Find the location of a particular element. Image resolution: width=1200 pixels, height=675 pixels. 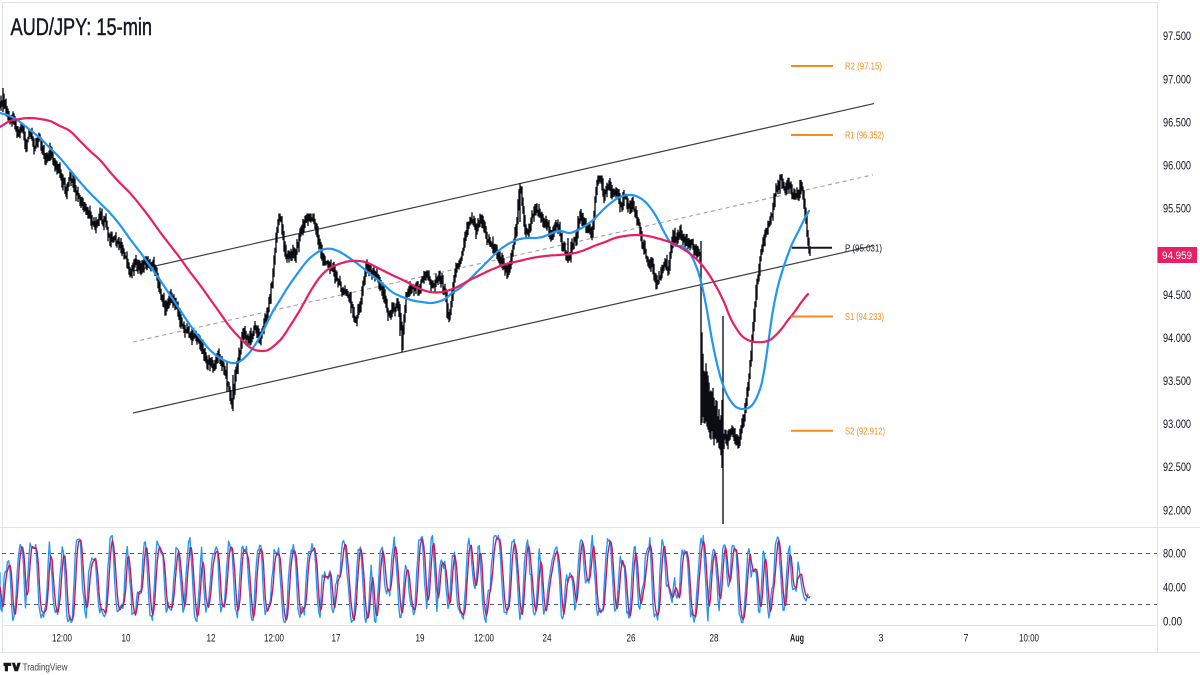

svg-text: S1 (94.233) is located at coordinates (864, 317).